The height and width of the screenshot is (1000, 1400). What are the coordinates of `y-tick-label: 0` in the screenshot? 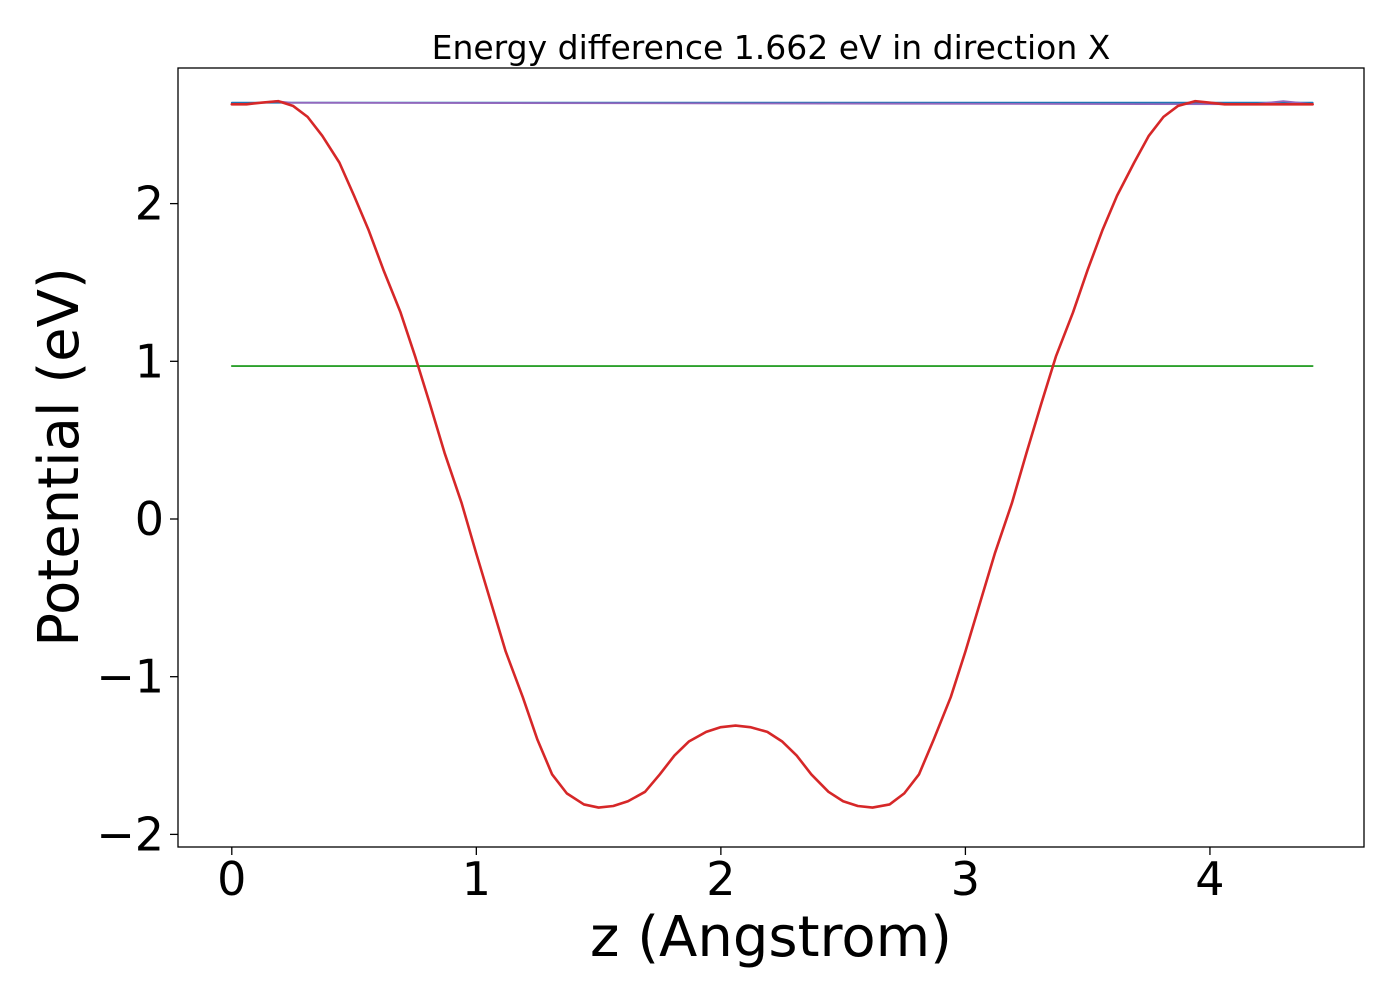 It's located at (149, 519).